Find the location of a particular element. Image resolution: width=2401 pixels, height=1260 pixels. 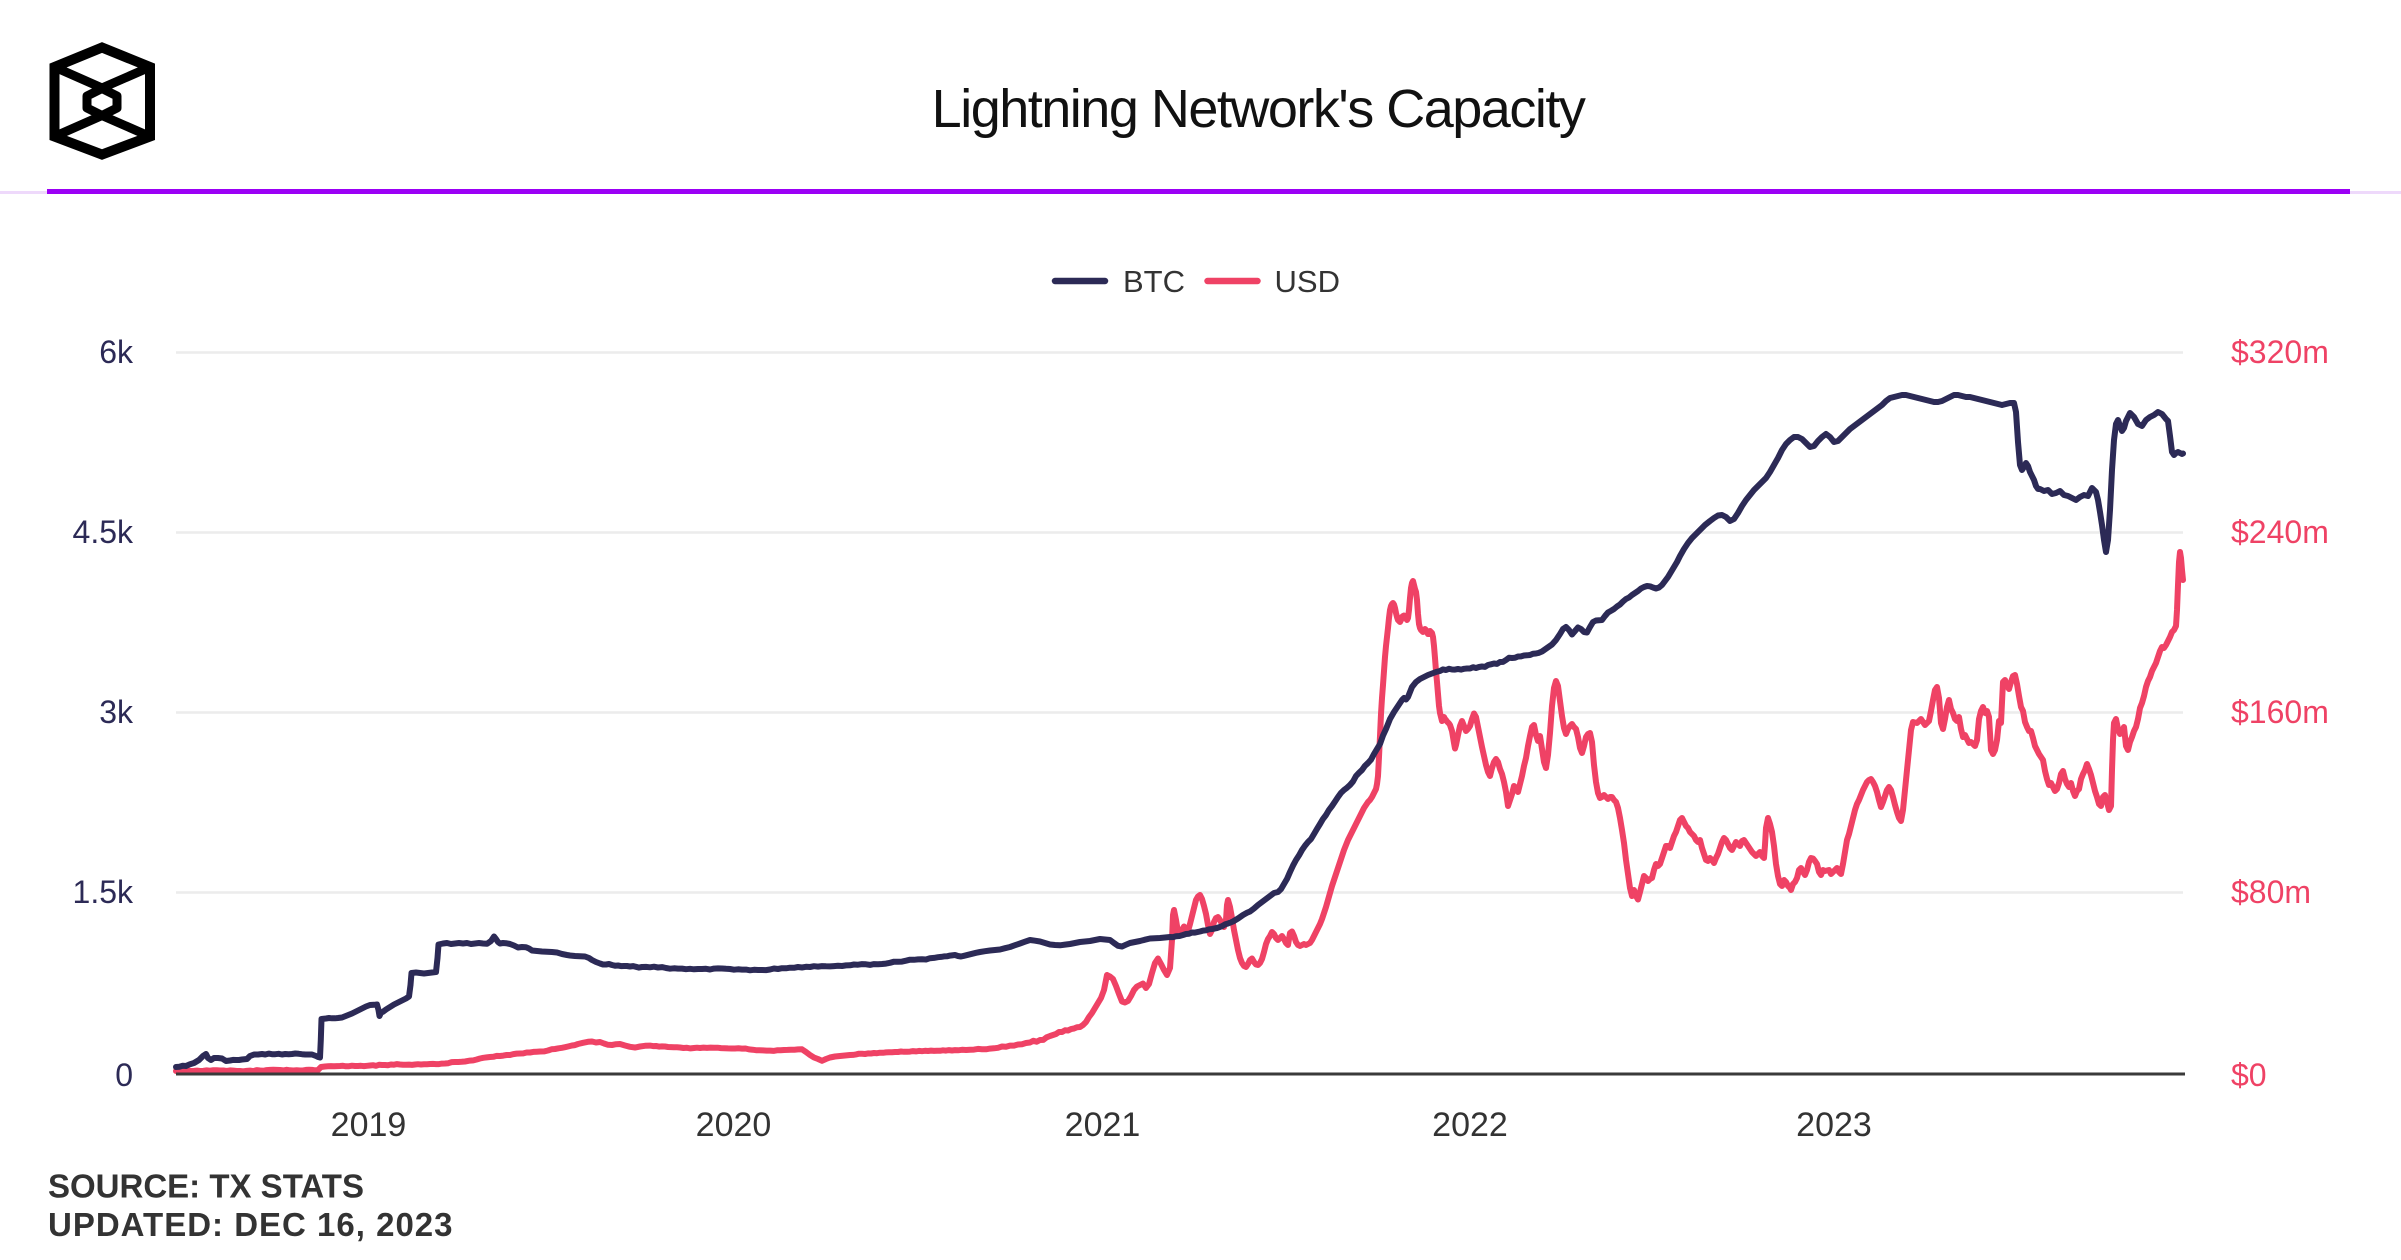

svg-text: BTC is located at coordinates (1154, 281).